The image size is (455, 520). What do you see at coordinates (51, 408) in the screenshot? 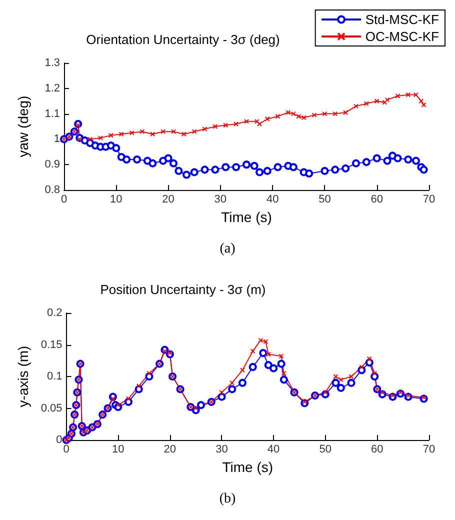
I see `y-tick-label: 0.05` at bounding box center [51, 408].